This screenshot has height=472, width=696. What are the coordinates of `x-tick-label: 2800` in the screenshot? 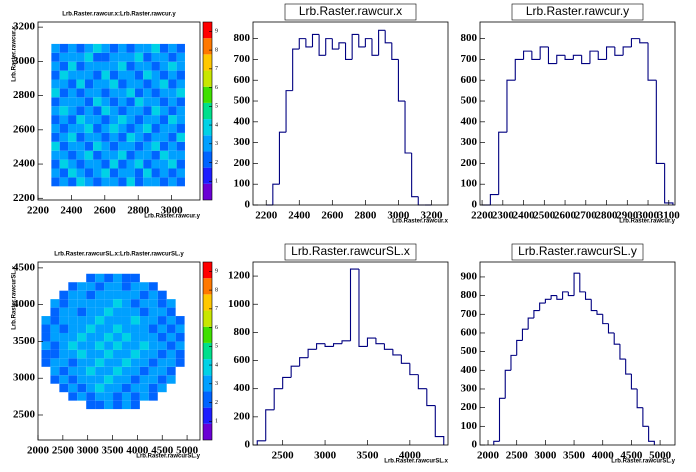 It's located at (607, 216).